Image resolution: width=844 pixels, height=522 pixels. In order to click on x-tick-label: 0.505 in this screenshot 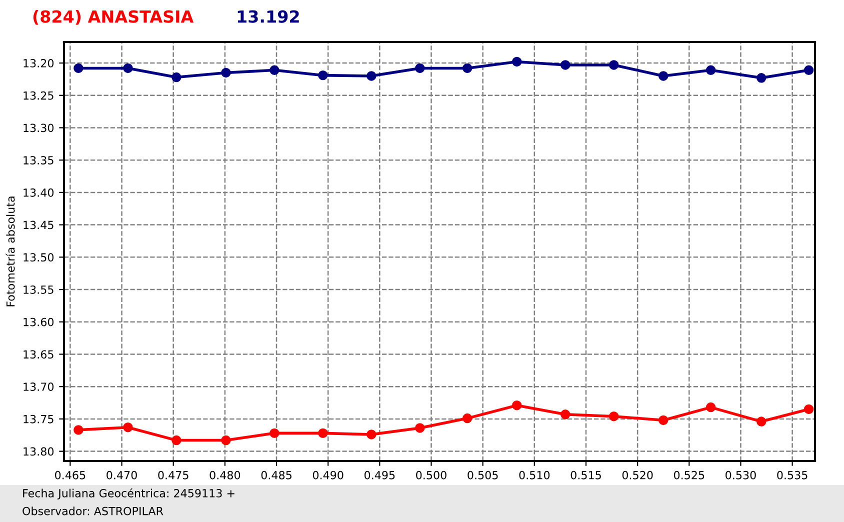, I will do `click(483, 475)`.